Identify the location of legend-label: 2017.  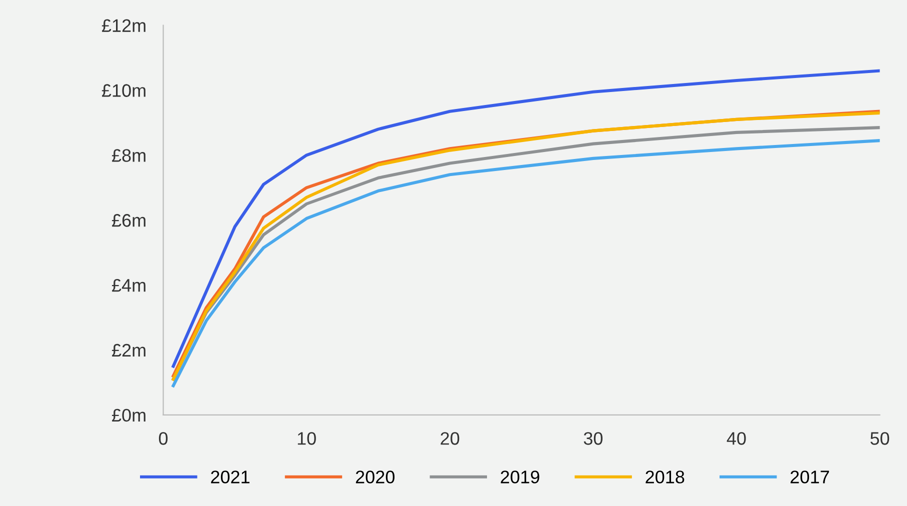
(809, 477).